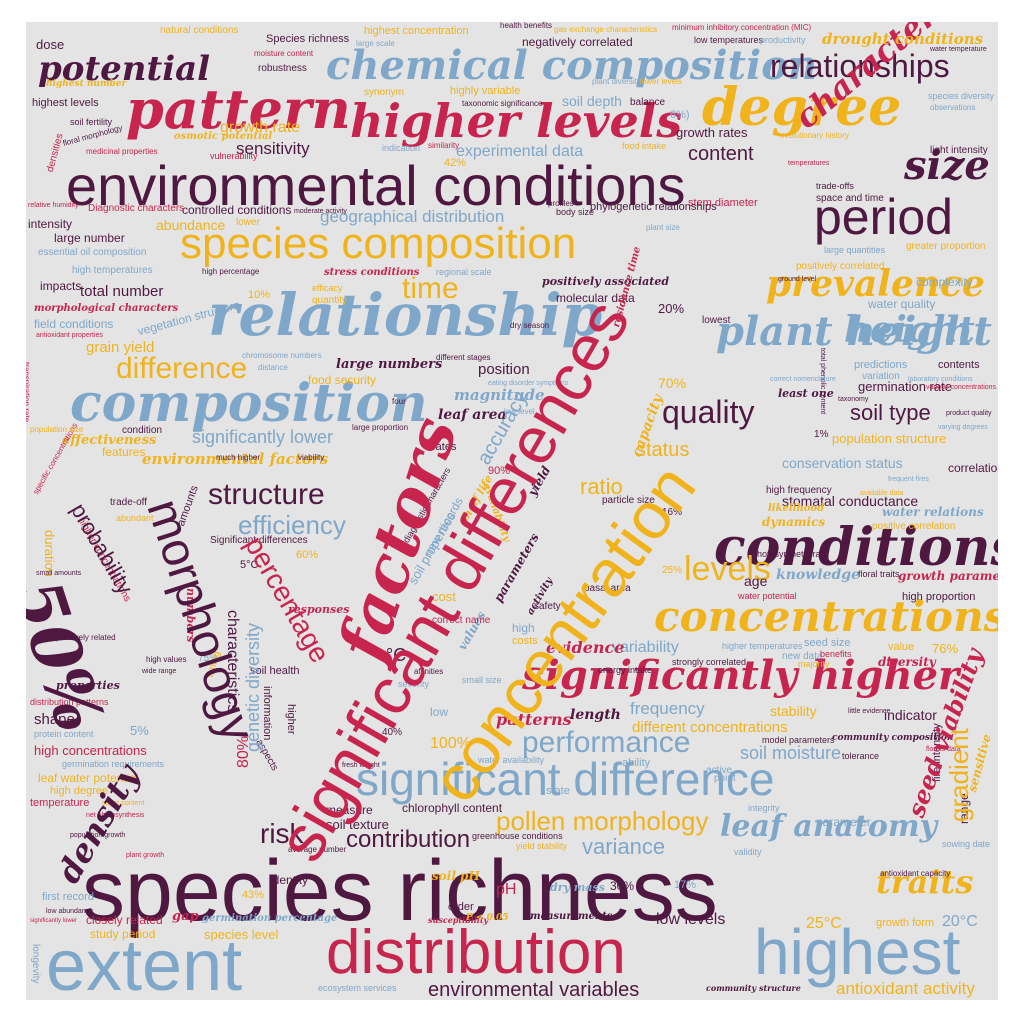  Describe the element at coordinates (909, 330) in the screenshot. I see `word-height: height` at that location.